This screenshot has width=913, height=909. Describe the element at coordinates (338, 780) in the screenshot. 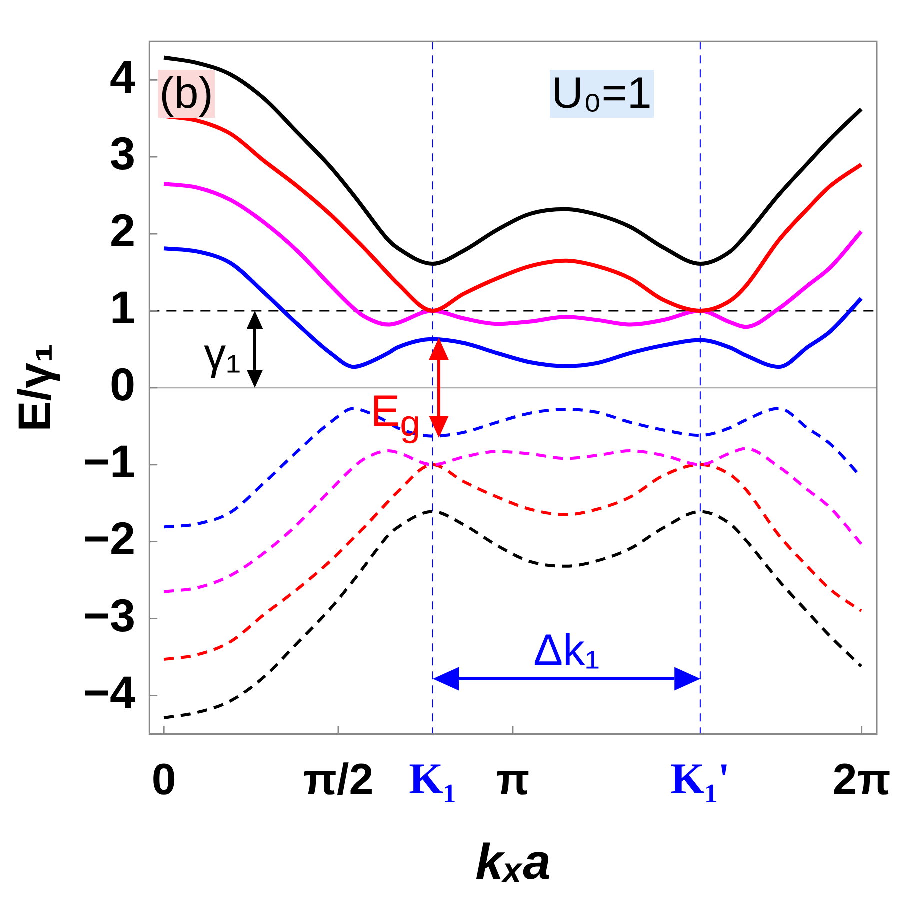

I see `x-tick-label: π/2` at that location.